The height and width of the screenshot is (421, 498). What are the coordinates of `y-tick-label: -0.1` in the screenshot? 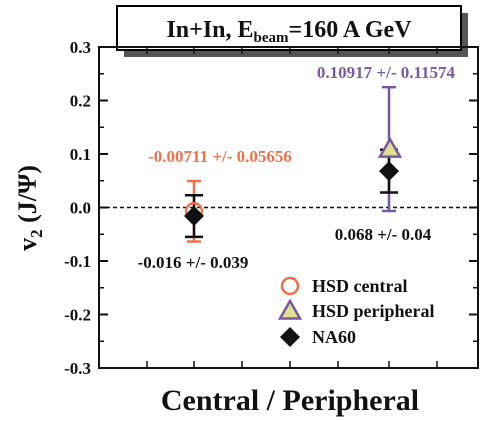 It's located at (77, 261).